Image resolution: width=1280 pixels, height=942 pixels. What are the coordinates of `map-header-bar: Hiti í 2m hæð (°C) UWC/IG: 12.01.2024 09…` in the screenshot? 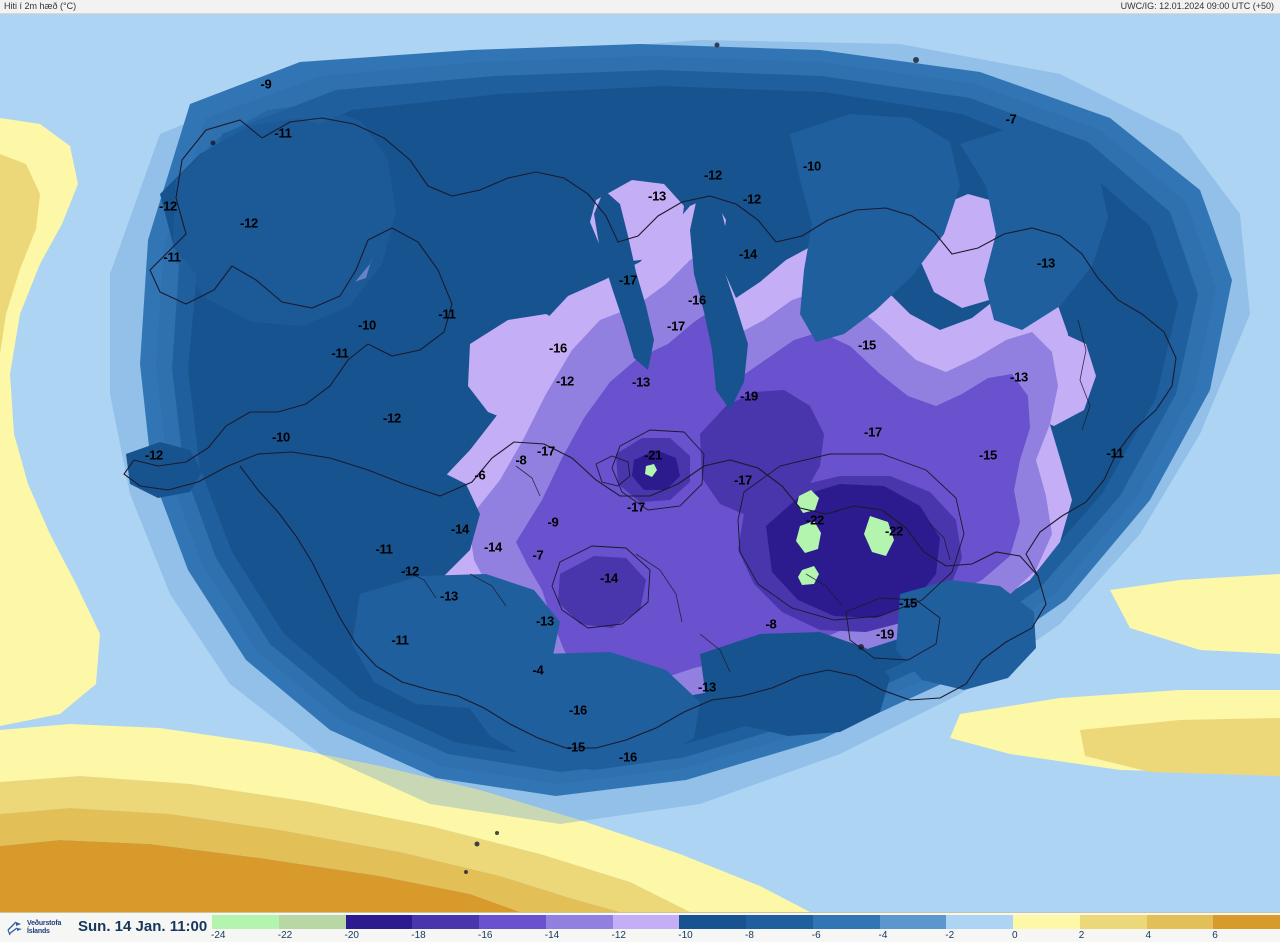 It's located at (640, 7).